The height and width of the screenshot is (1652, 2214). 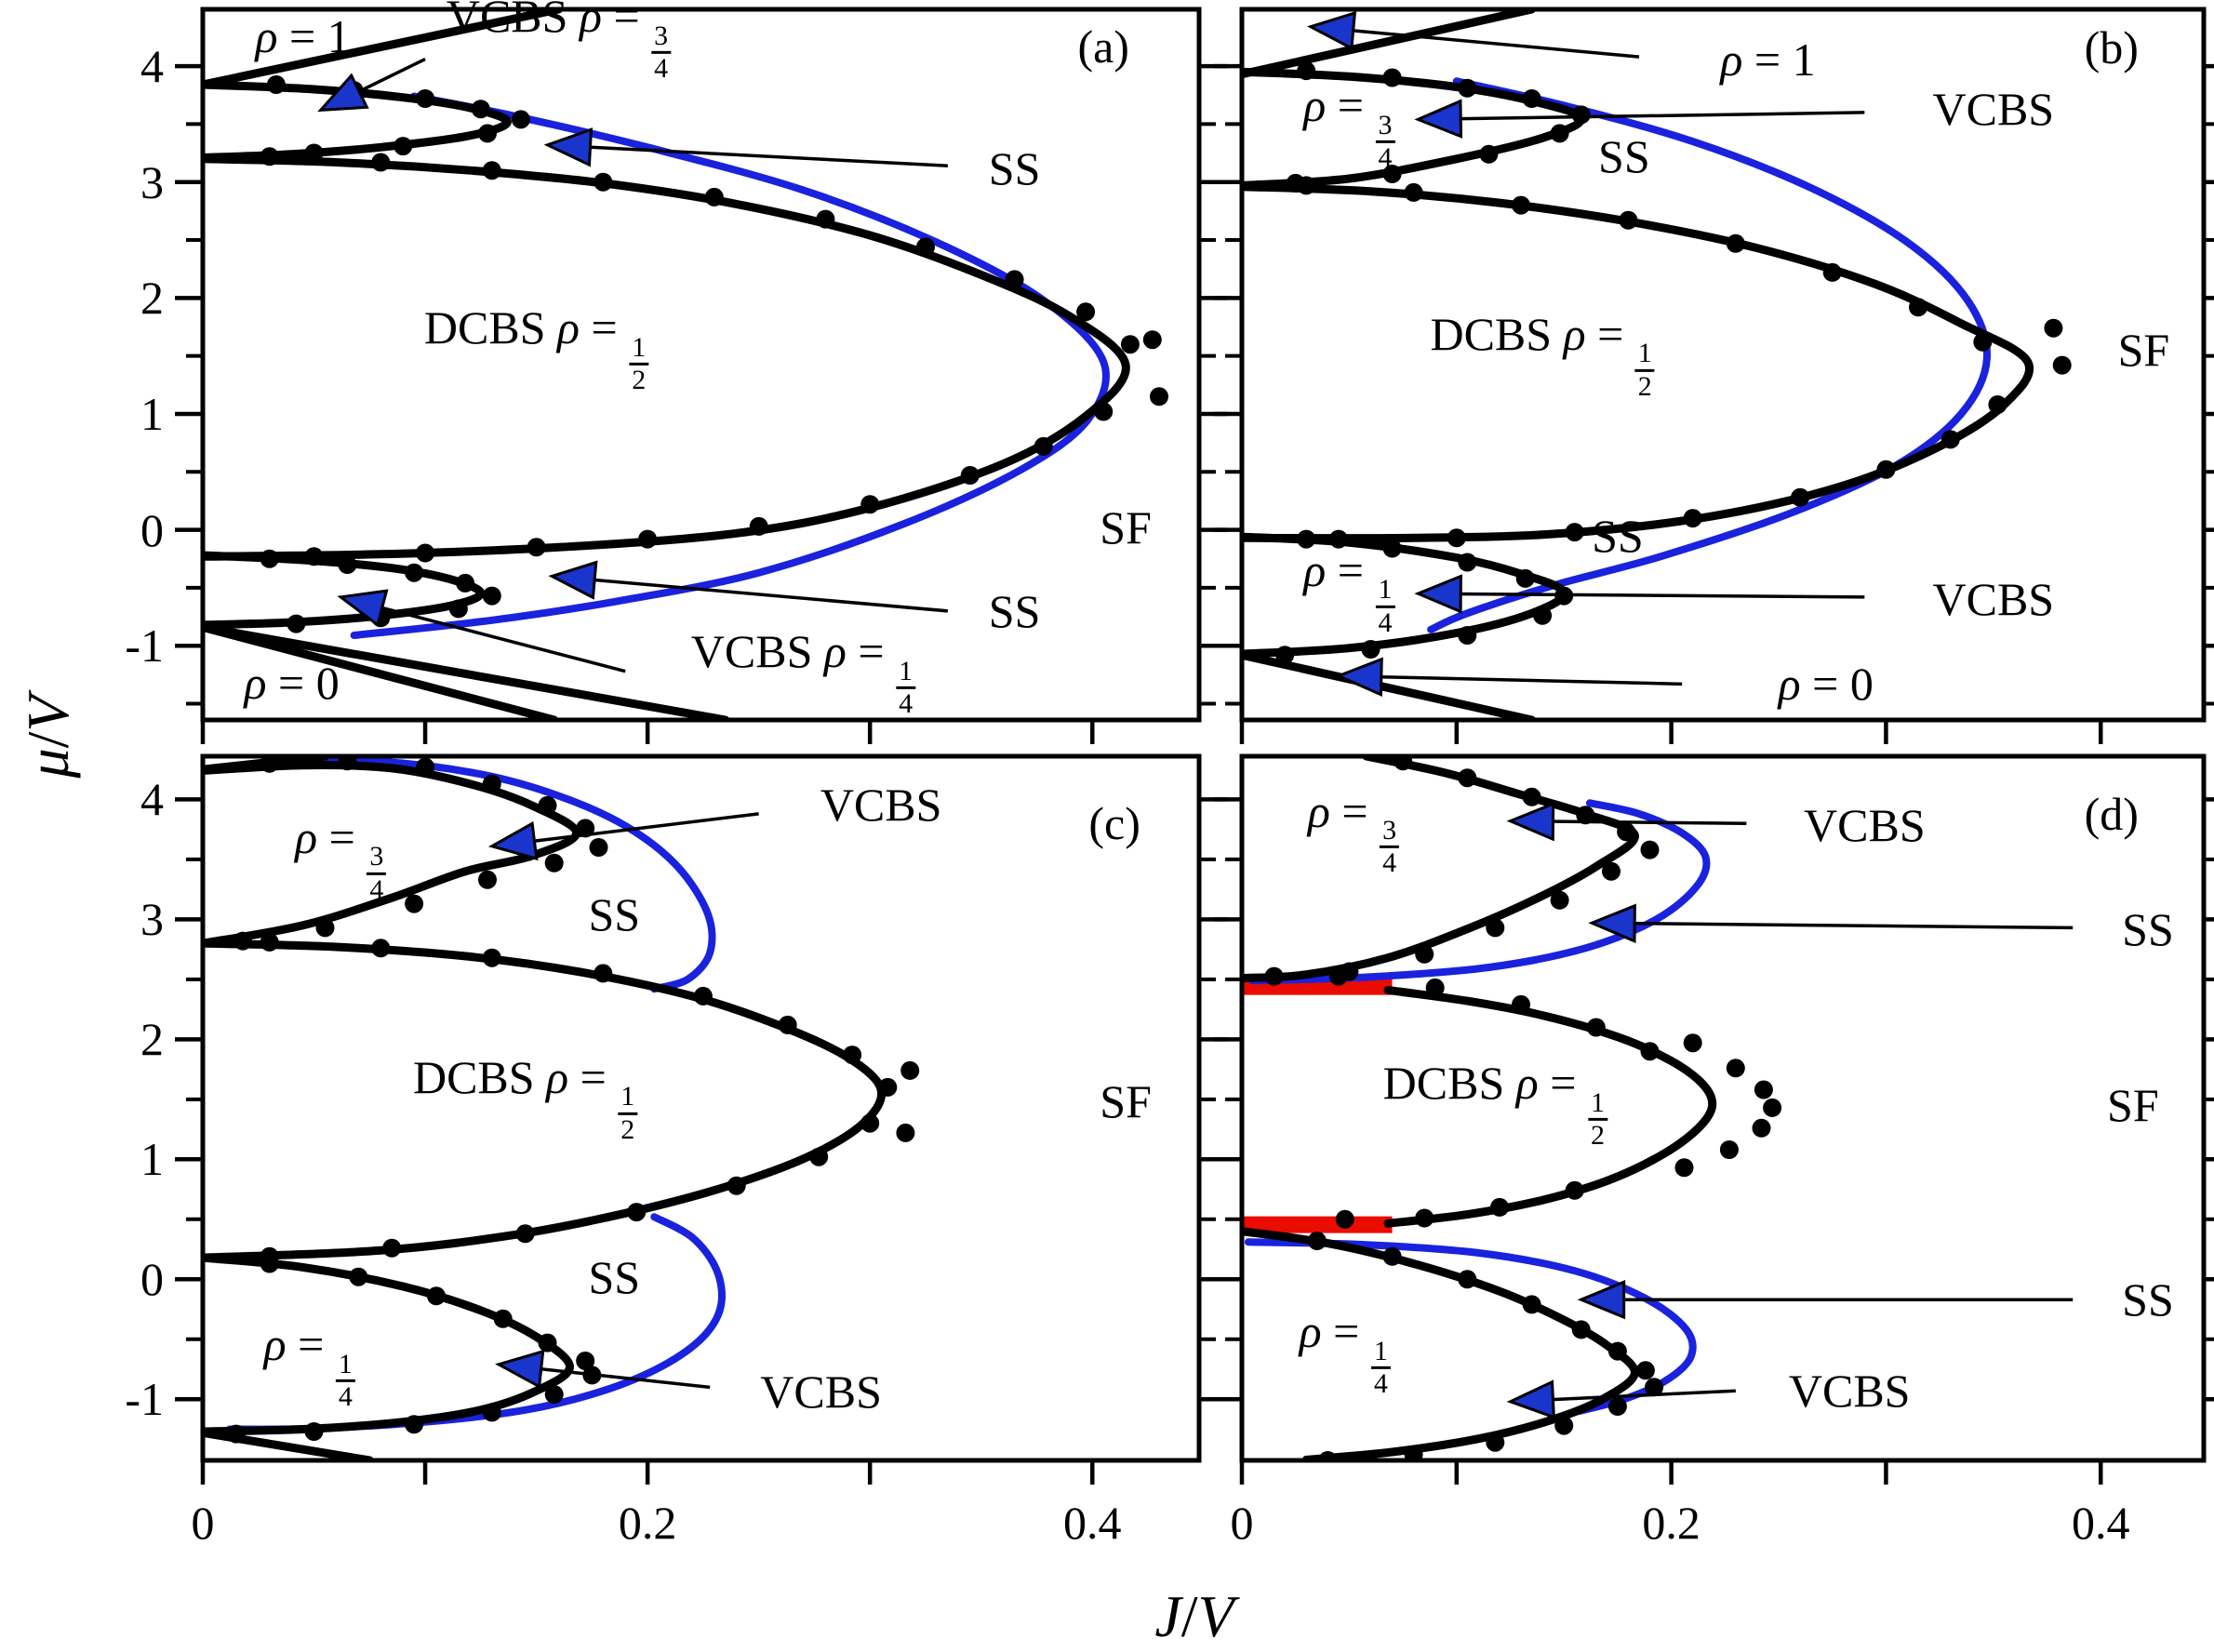 What do you see at coordinates (2100, 1523) in the screenshot?
I see `x-tick-label-right-0.4: 0.4` at bounding box center [2100, 1523].